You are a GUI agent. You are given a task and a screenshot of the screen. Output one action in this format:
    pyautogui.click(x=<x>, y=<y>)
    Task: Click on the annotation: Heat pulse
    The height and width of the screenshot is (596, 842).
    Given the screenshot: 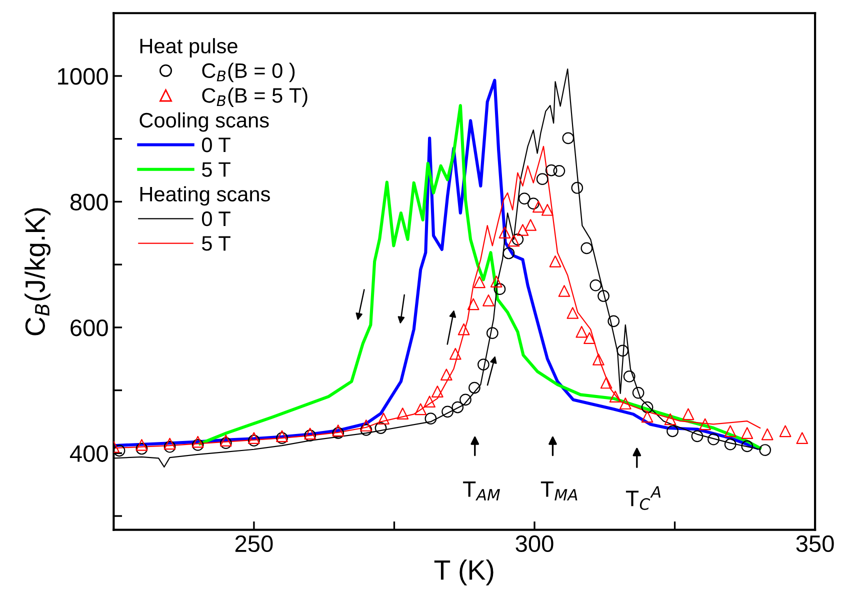 What is the action you would take?
    pyautogui.click(x=189, y=48)
    